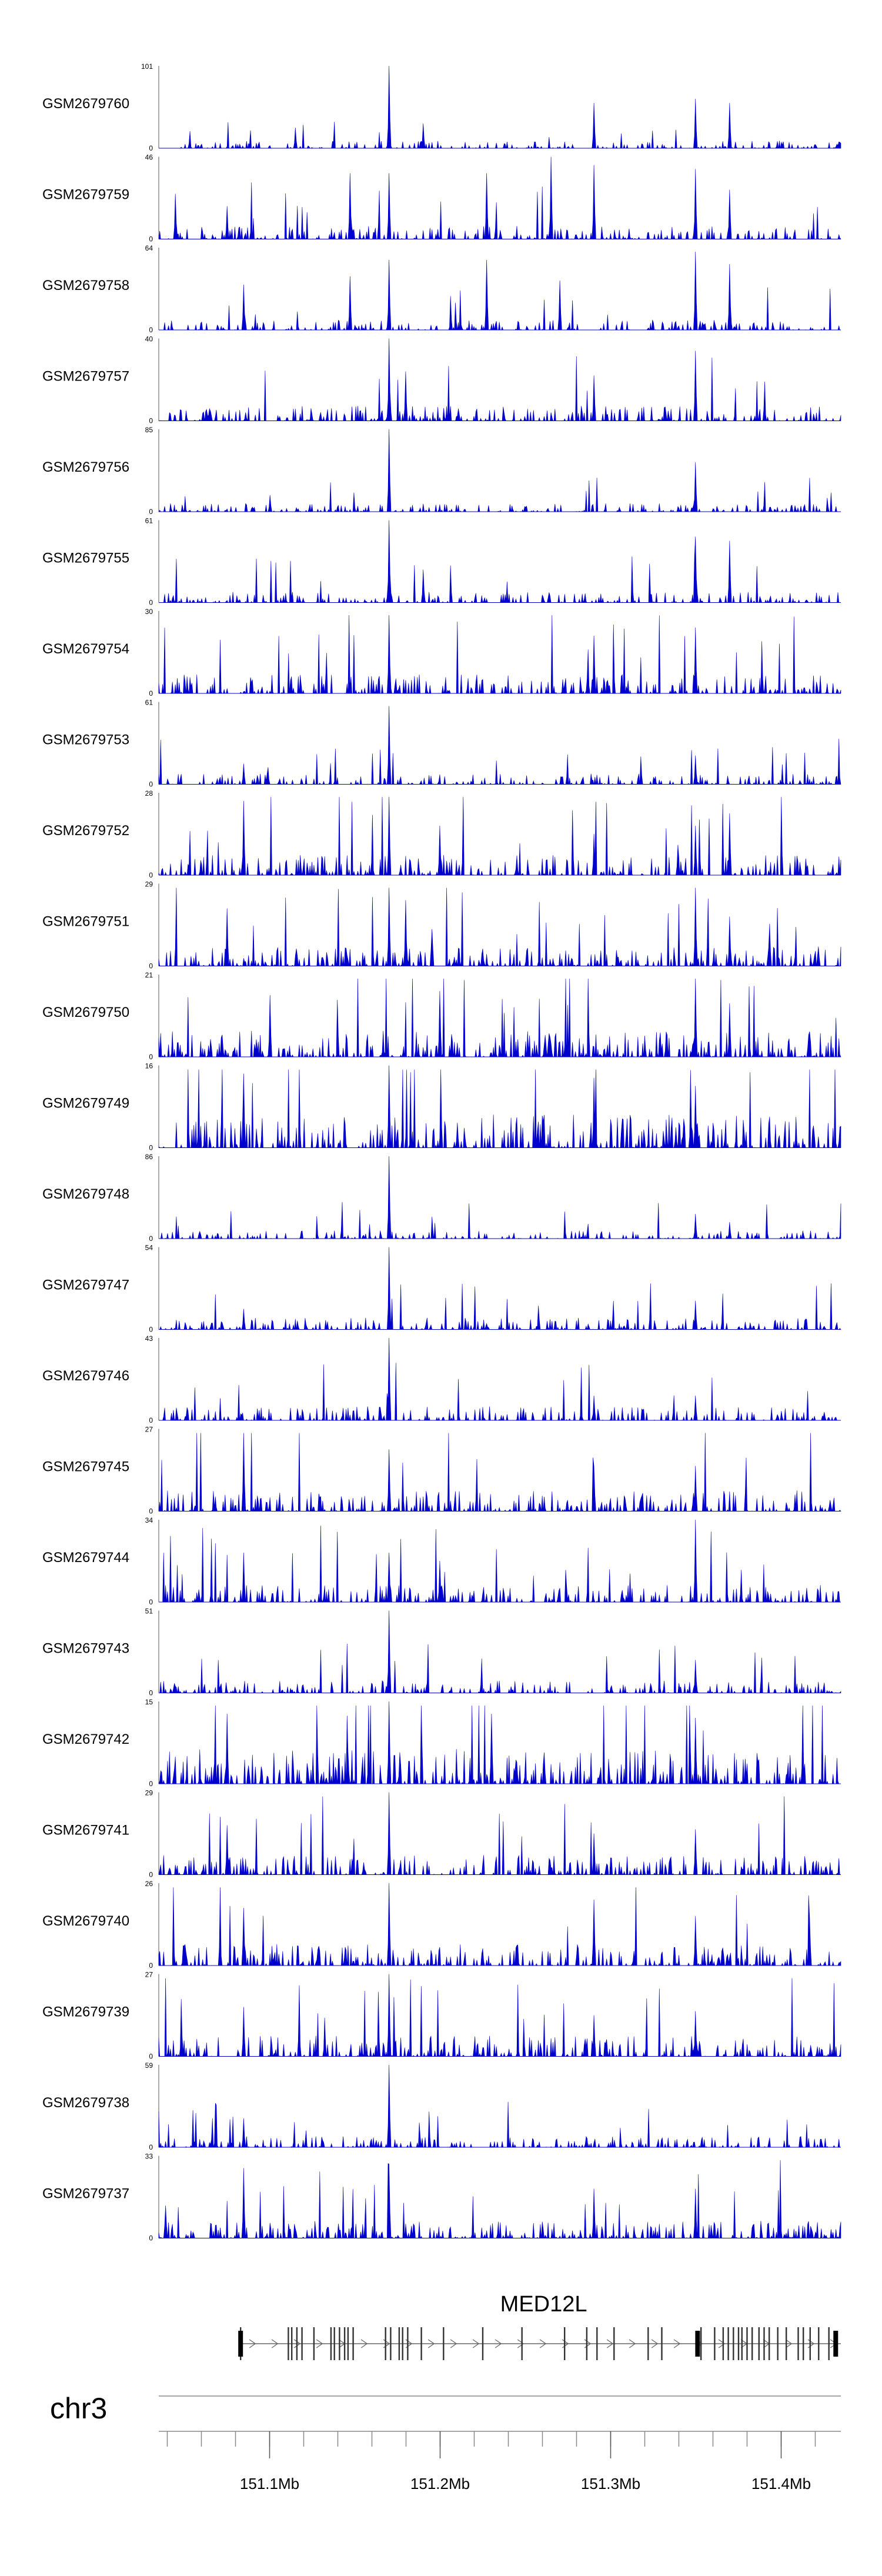 This screenshot has height=2576, width=882. What do you see at coordinates (85, 740) in the screenshot?
I see `track-label: GSM2679753` at bounding box center [85, 740].